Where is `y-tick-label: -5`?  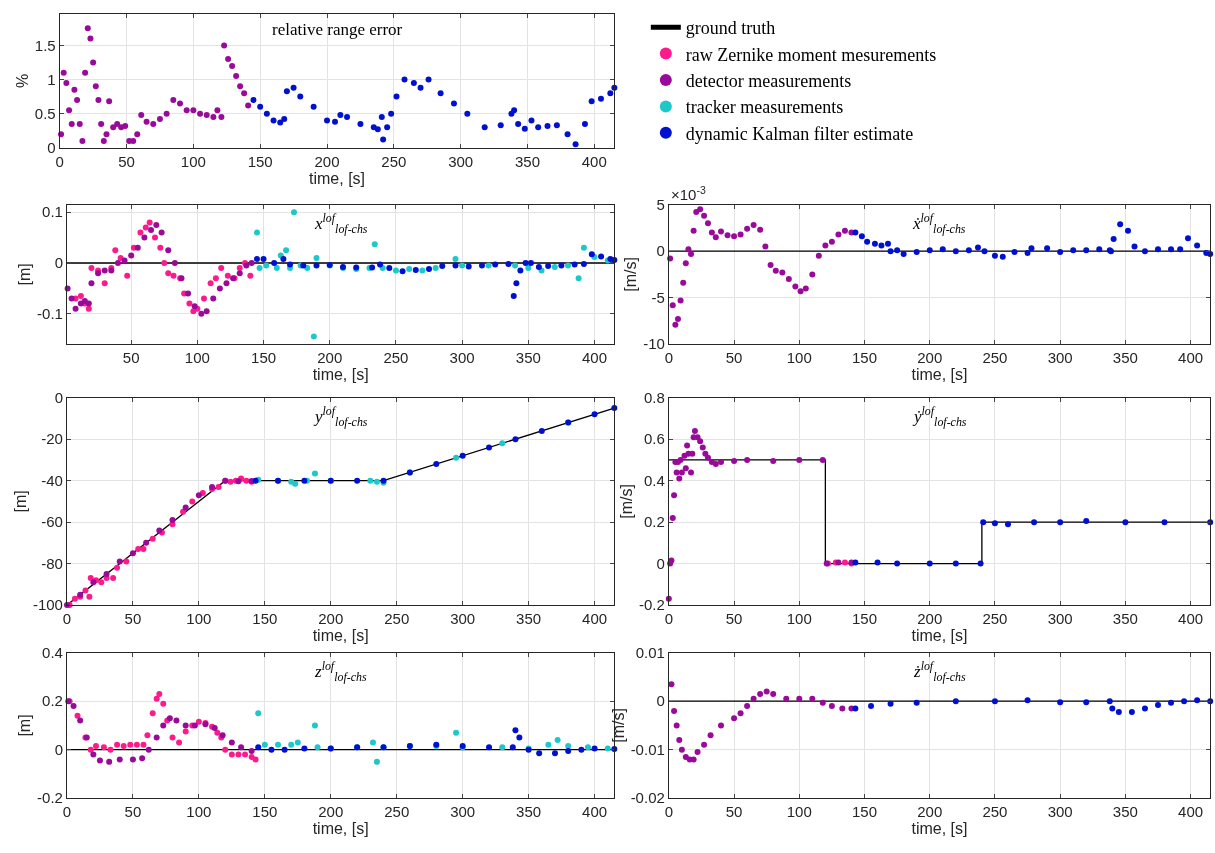 y-tick-label: -5 is located at coordinates (658, 297).